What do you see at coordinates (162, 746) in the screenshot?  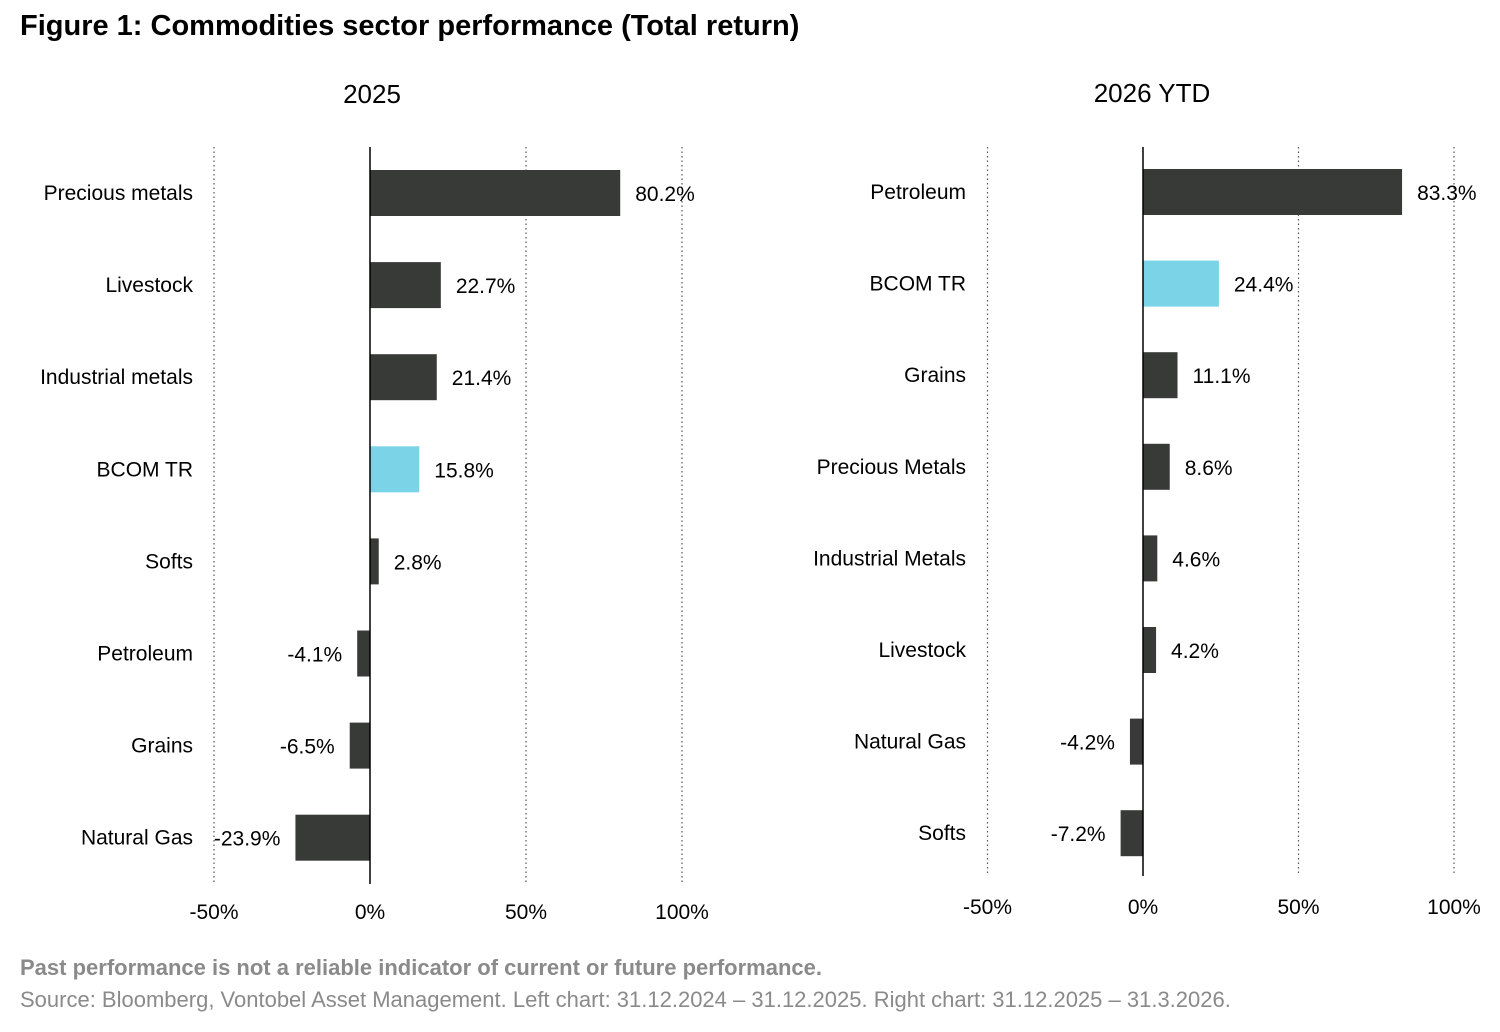 I see `chart-1-category-label: Grains` at bounding box center [162, 746].